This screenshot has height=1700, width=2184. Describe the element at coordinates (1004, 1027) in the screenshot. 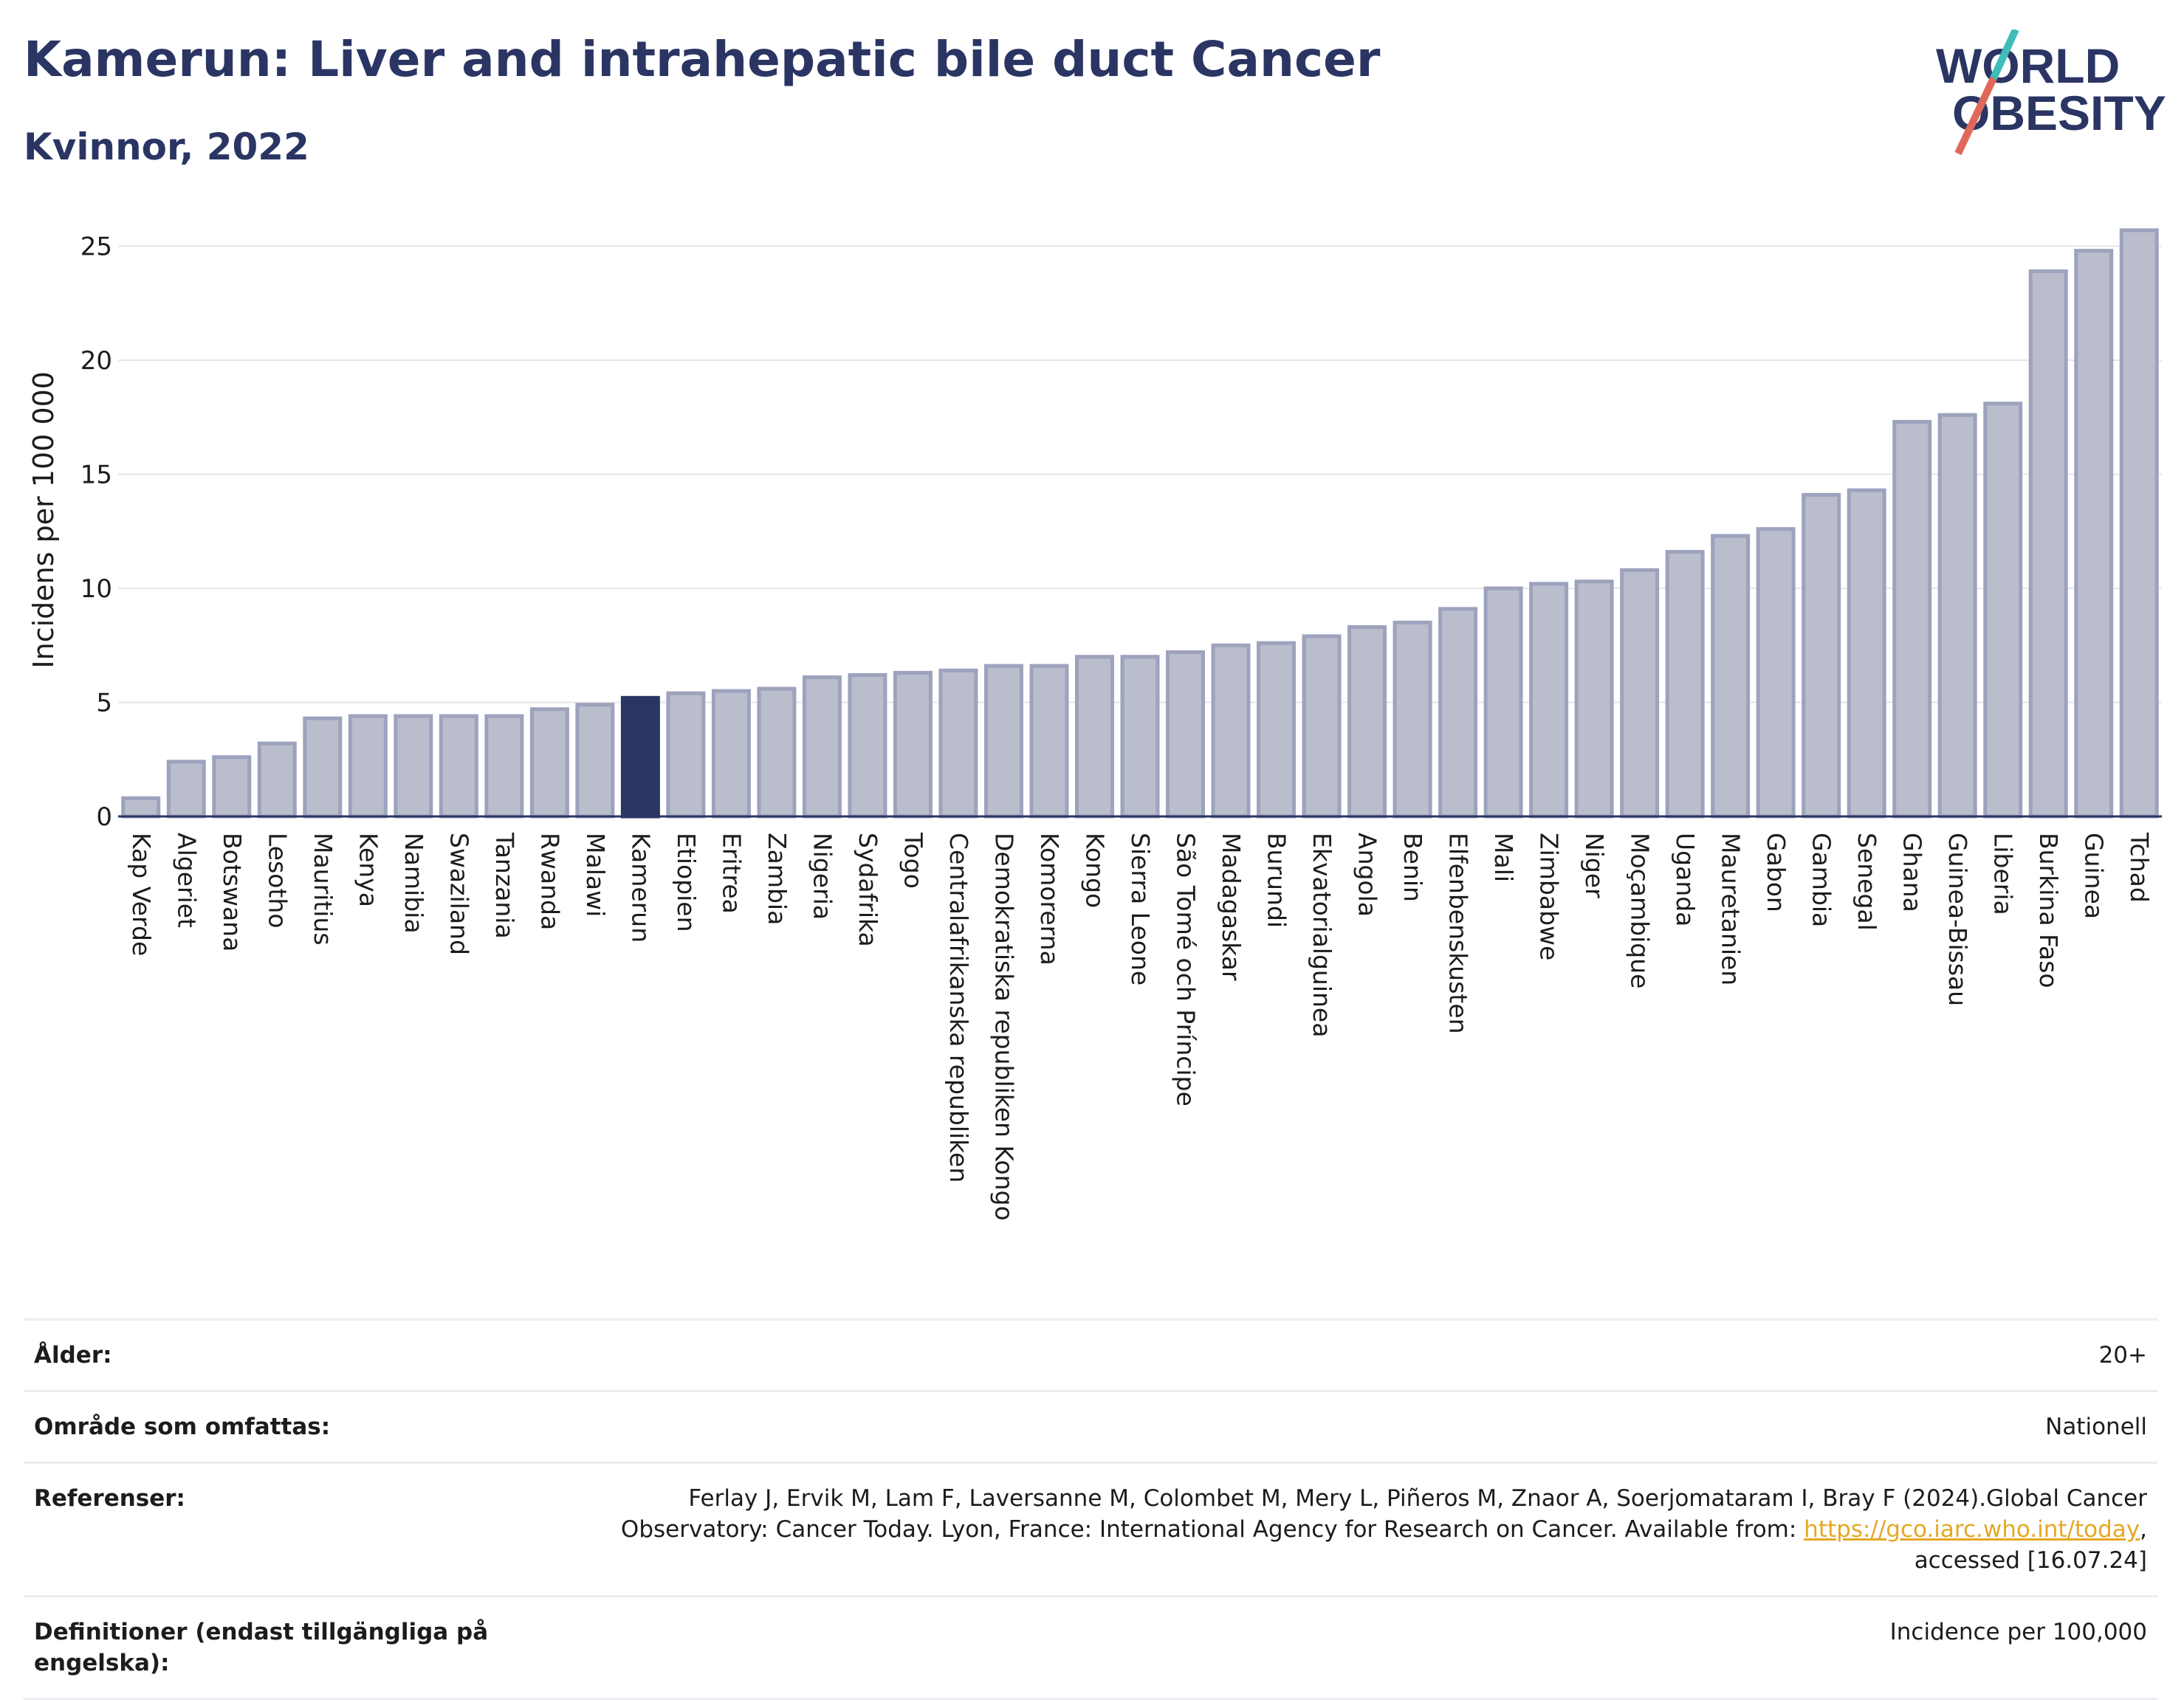

I see `x-tick-label: Demokratiska republiken Kongo` at that location.